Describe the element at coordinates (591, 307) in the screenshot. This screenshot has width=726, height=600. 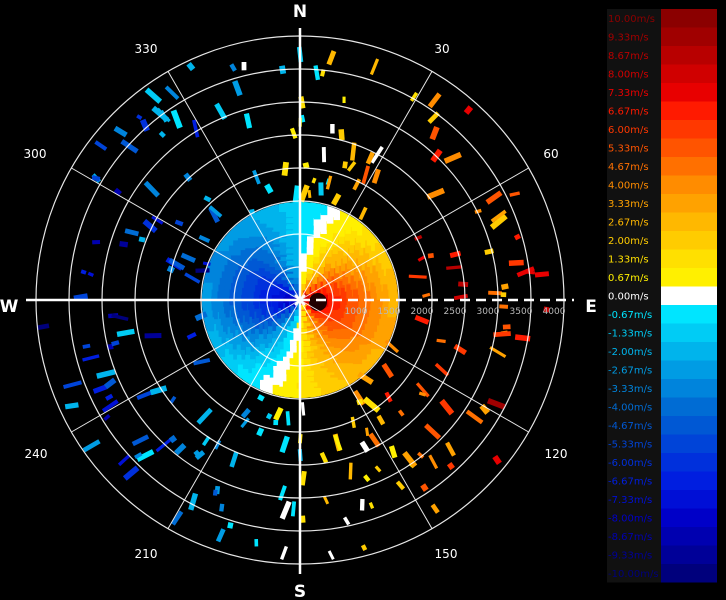
I see `east-label: E` at that location.